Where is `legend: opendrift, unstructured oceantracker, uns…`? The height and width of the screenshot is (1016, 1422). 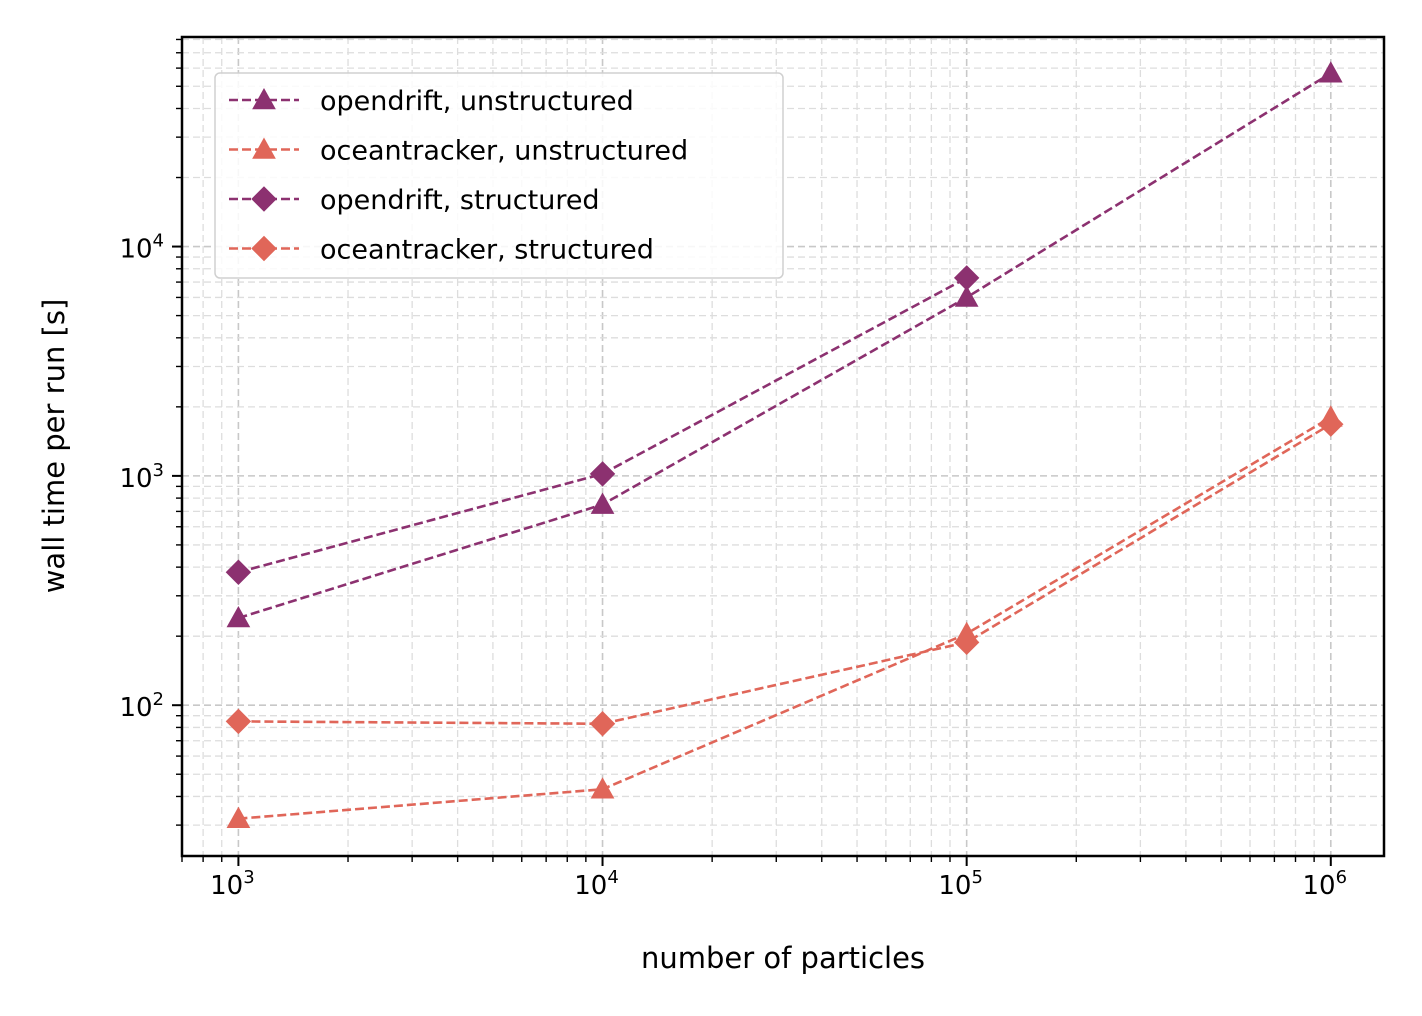 legend: opendrift, unstructured oceantracker, uns… is located at coordinates (499, 175).